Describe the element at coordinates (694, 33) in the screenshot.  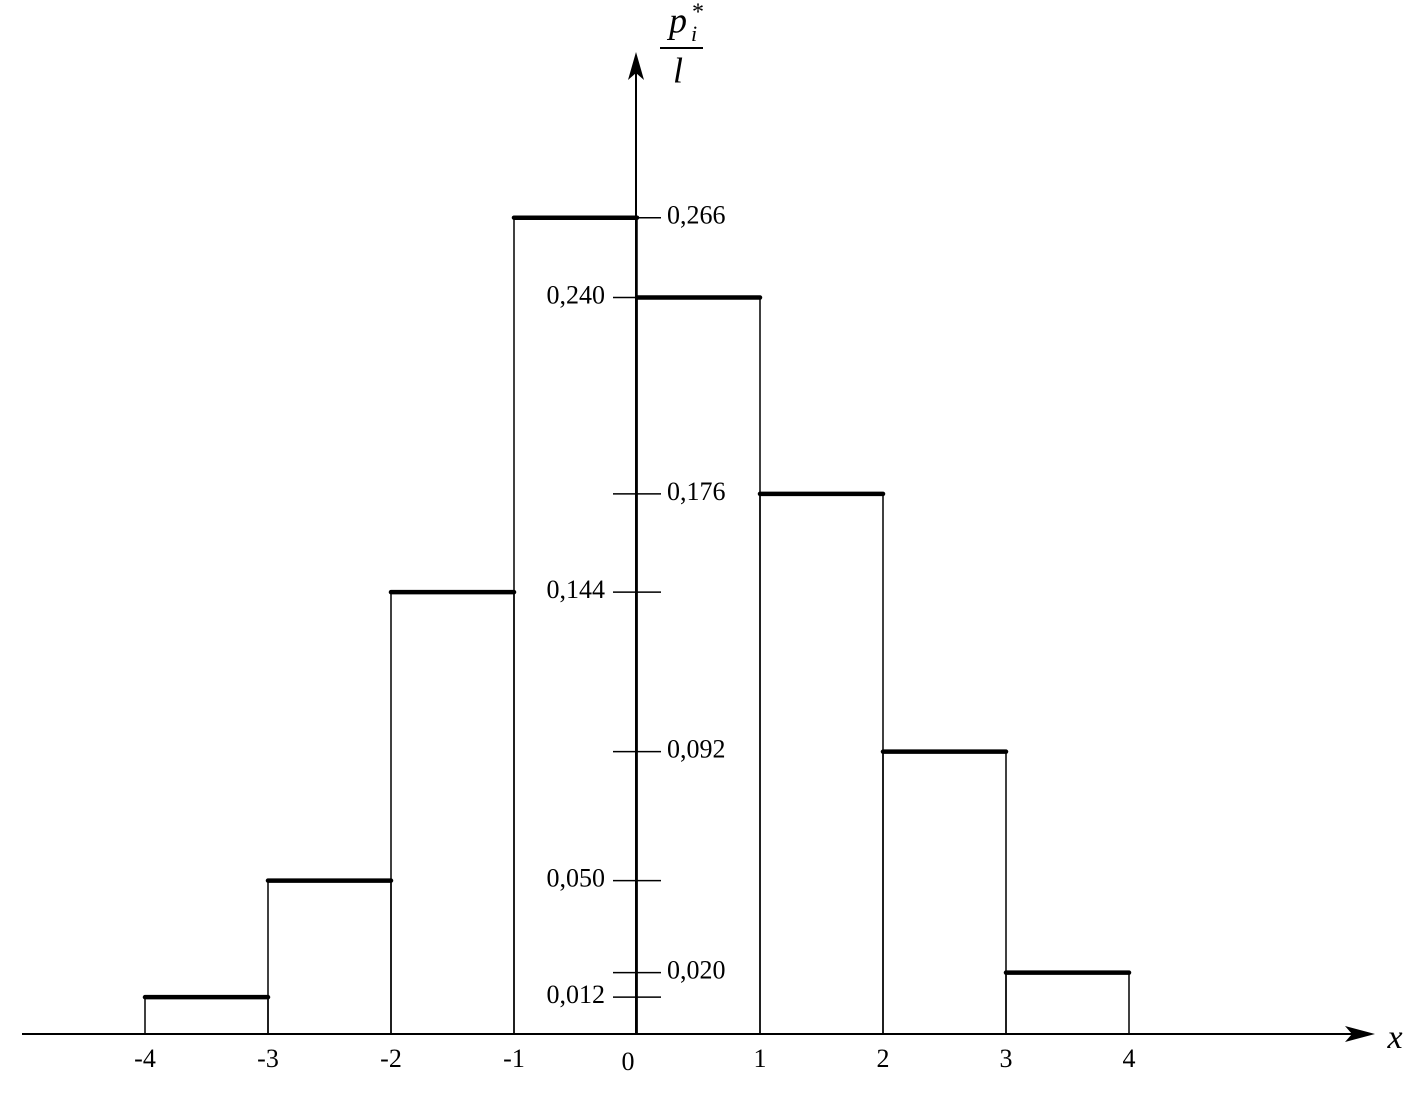
I see `y-label-subscript: i` at that location.